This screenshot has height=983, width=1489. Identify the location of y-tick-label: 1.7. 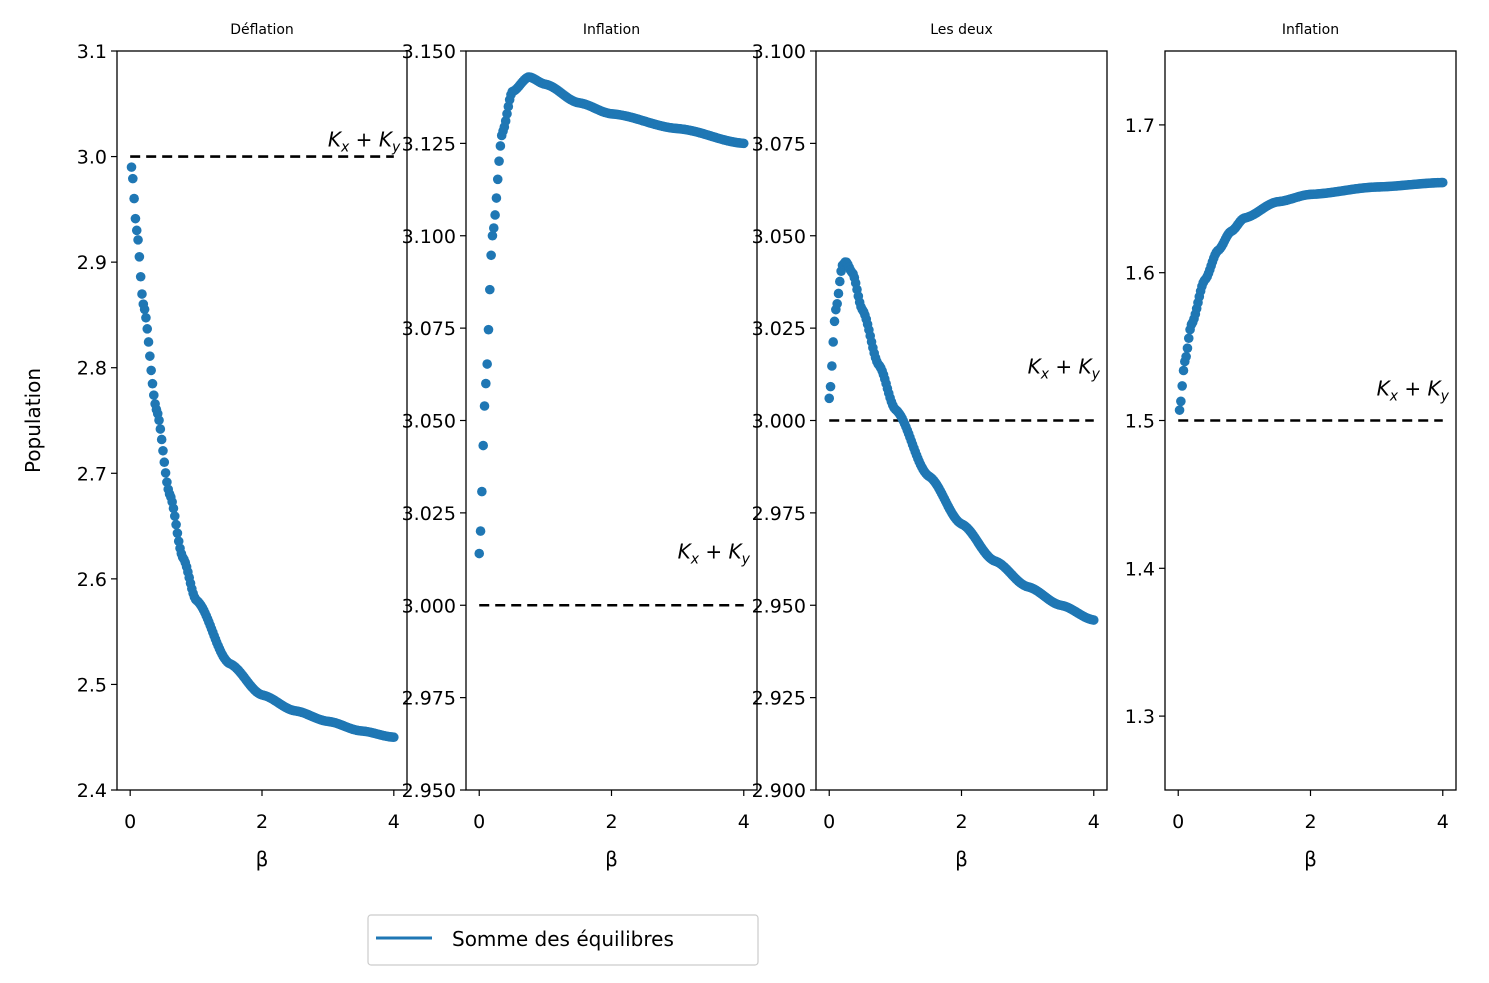
(1140, 126).